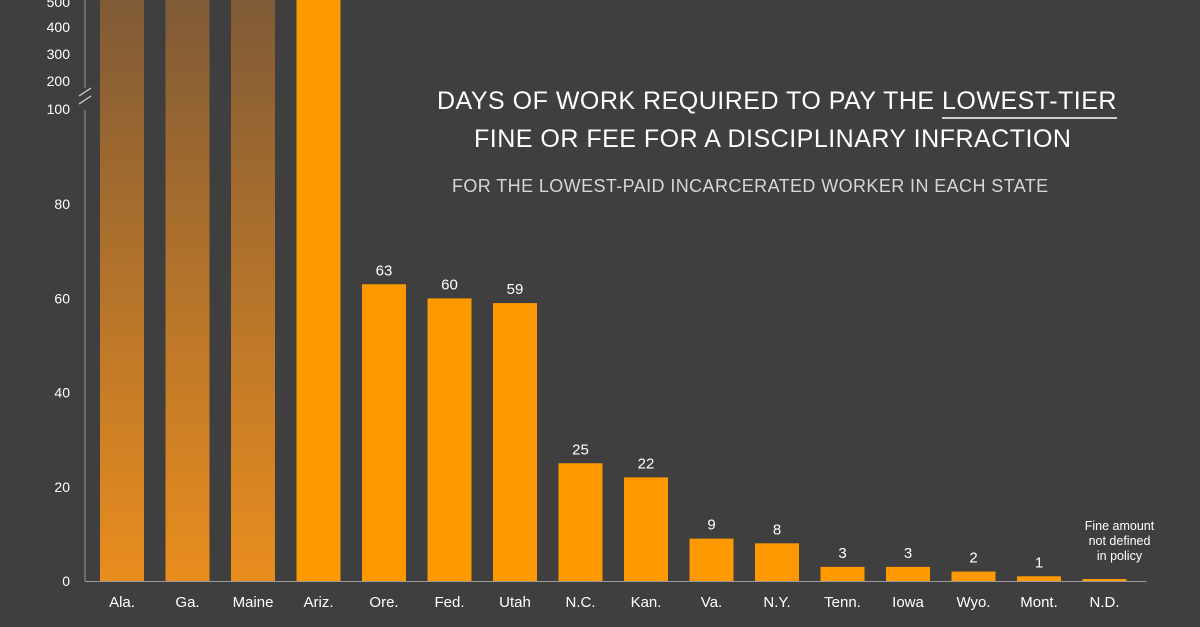  Describe the element at coordinates (515, 602) in the screenshot. I see `x-tick-label: Utah` at that location.